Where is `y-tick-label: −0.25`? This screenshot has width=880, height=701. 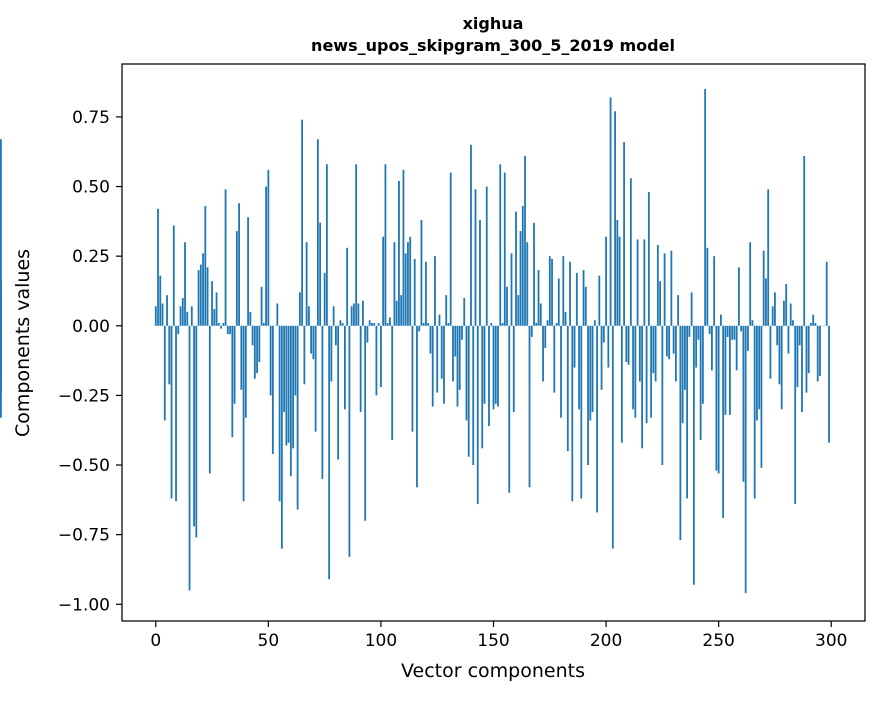 y-tick-label: −0.25 is located at coordinates (84, 396).